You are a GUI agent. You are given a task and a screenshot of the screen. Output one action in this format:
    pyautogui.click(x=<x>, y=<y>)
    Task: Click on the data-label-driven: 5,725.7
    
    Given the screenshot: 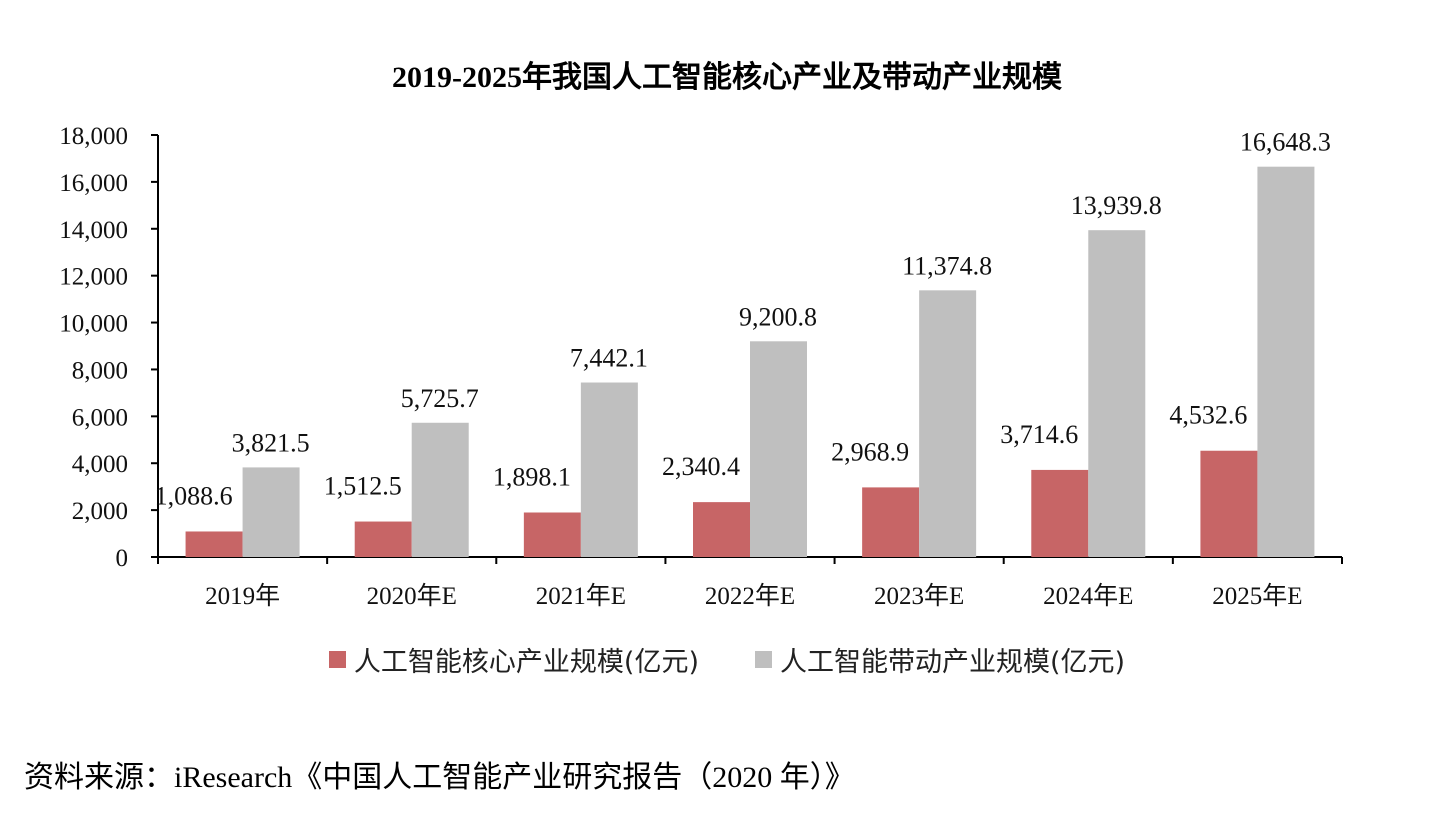 What is the action you would take?
    pyautogui.click(x=440, y=398)
    